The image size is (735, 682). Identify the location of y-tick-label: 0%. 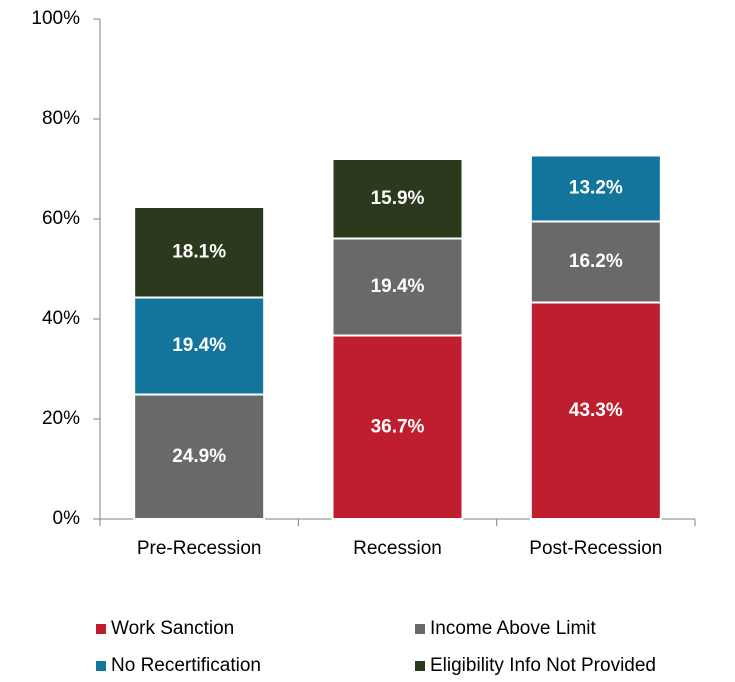
(67, 518).